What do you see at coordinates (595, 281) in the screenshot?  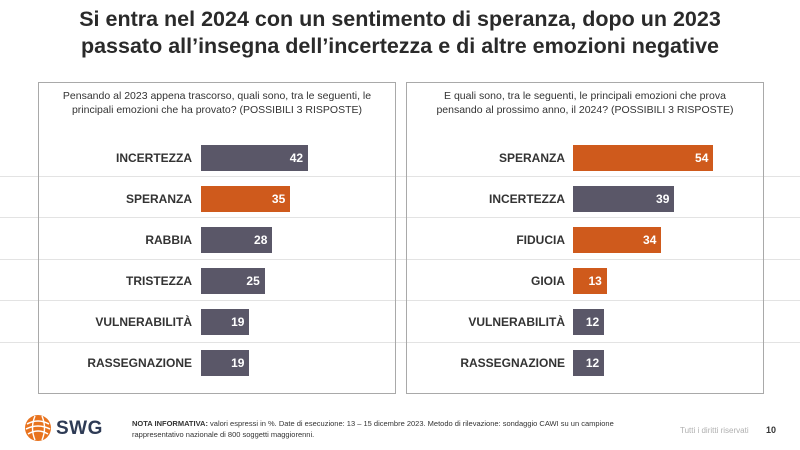 I see `bar-value-label: 13` at bounding box center [595, 281].